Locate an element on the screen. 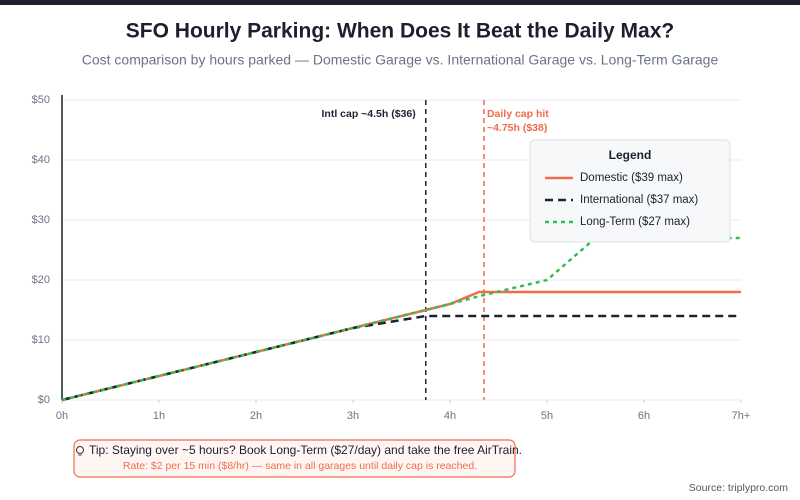  x-tick-label: 4h is located at coordinates (450, 416).